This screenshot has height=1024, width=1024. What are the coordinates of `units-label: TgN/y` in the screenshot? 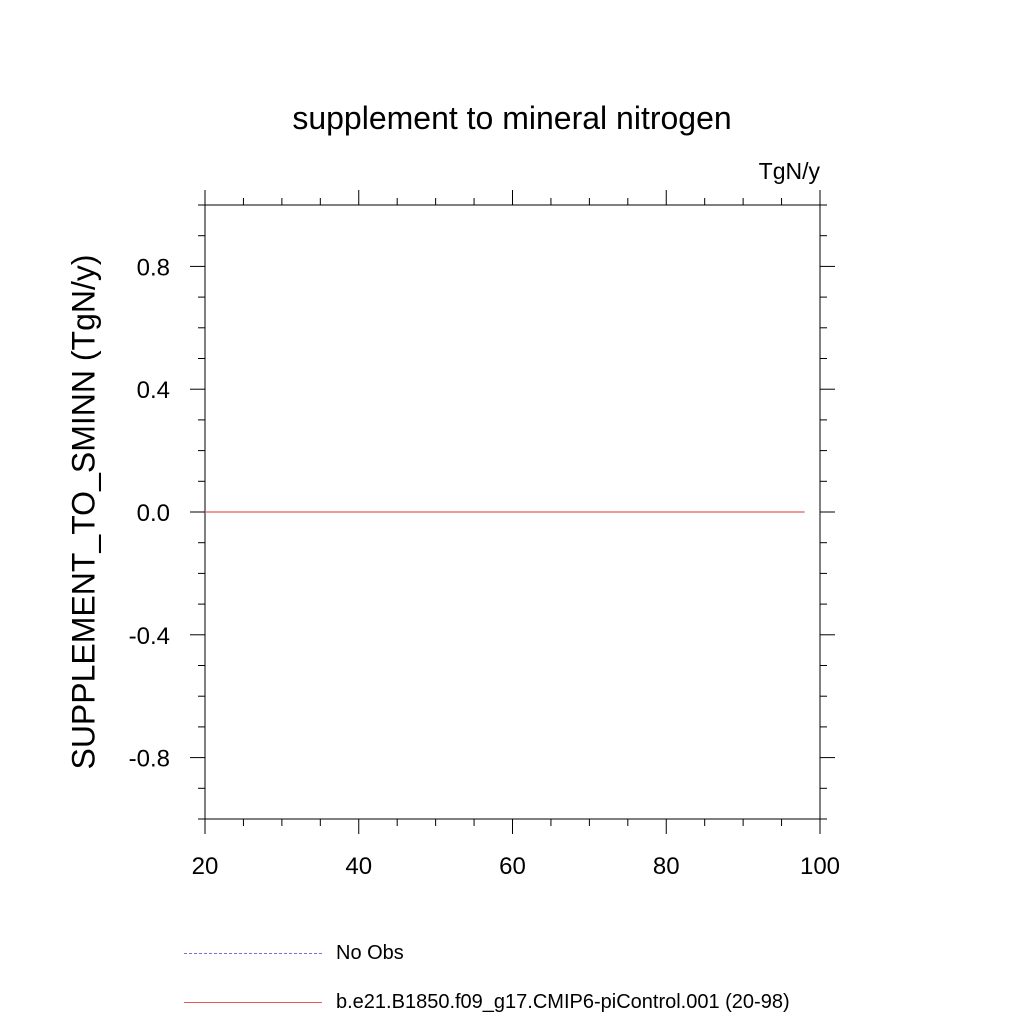 It's located at (789, 171).